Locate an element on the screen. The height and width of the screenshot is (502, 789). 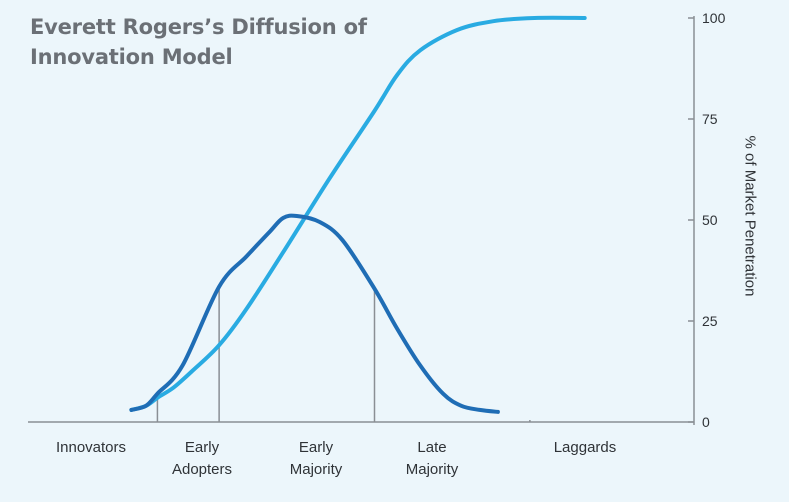
y-tick-label-0: 0 is located at coordinates (706, 422).